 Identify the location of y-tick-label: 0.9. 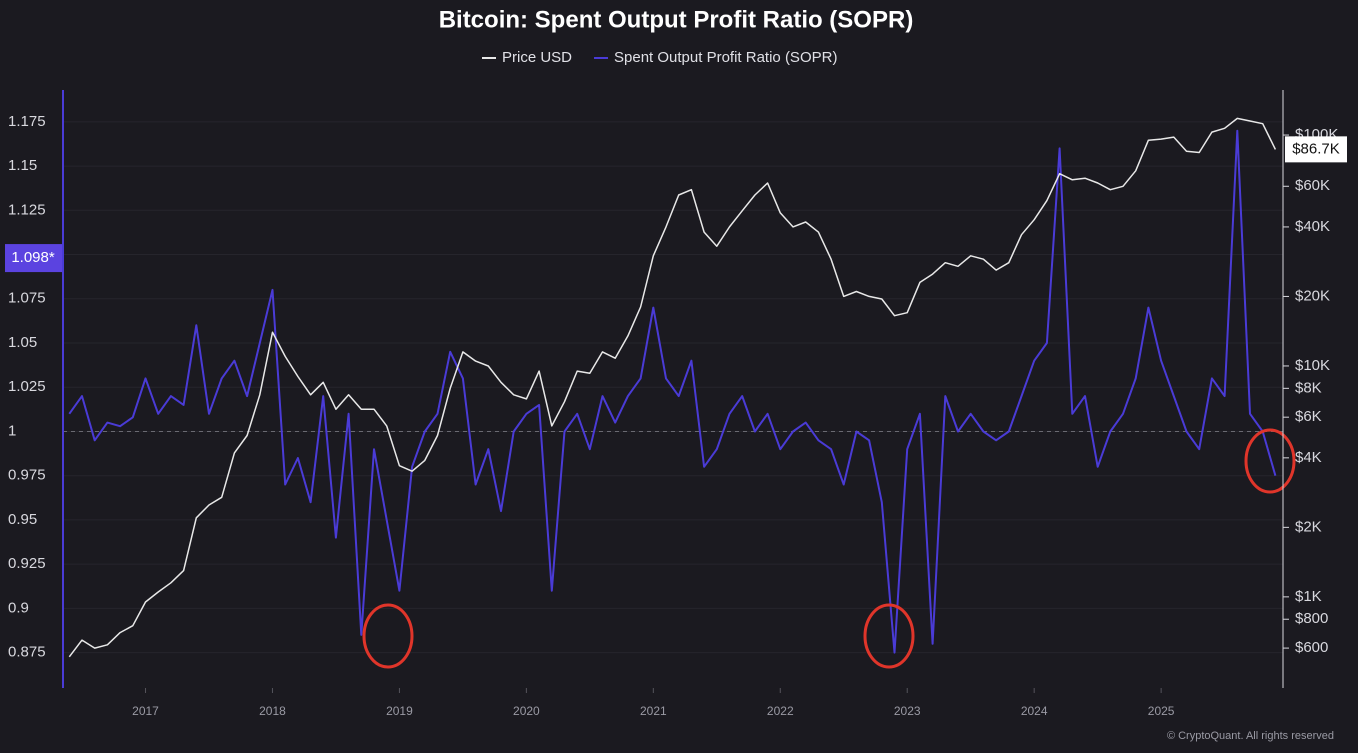
(18, 607).